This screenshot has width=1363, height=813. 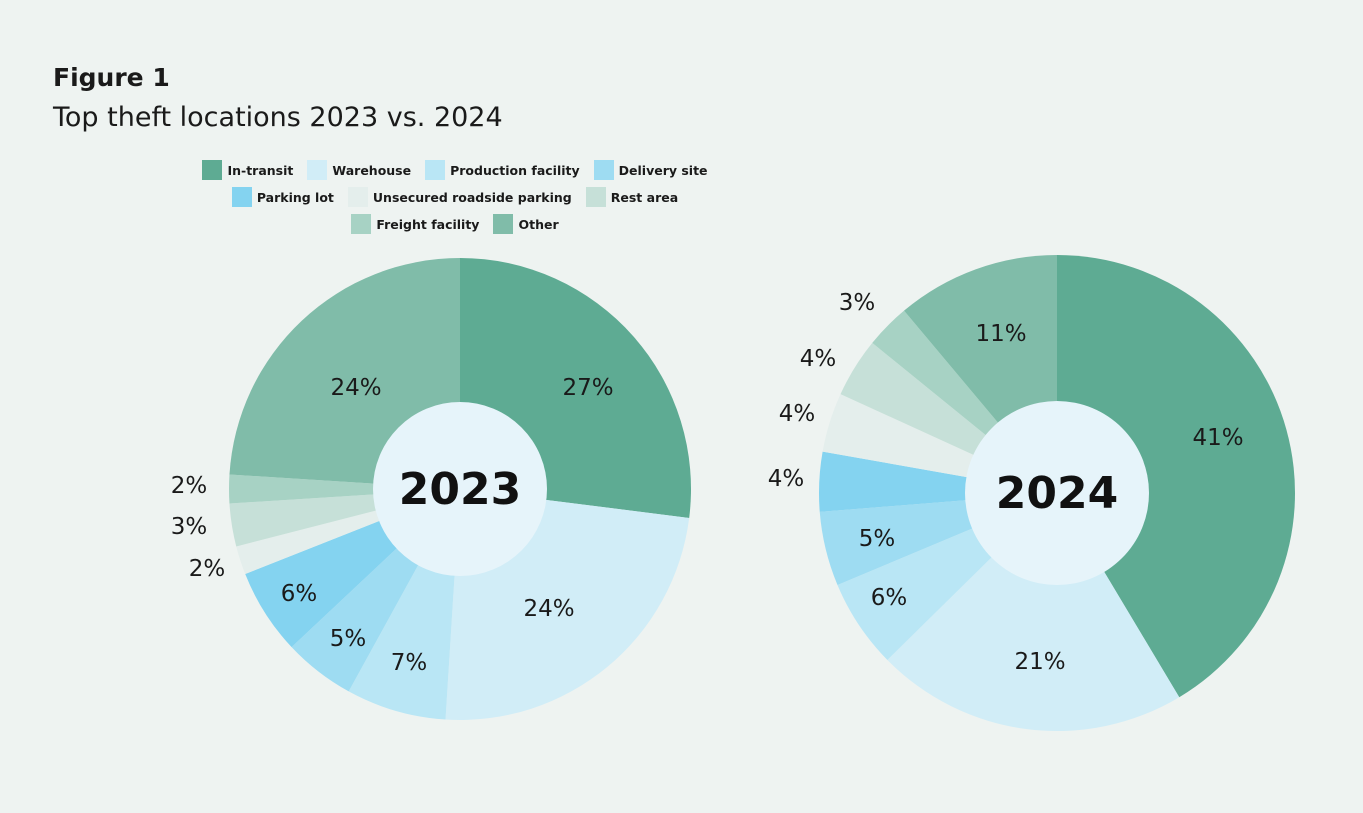 I want to click on legend-row: Freight facility Other, so click(x=455, y=224).